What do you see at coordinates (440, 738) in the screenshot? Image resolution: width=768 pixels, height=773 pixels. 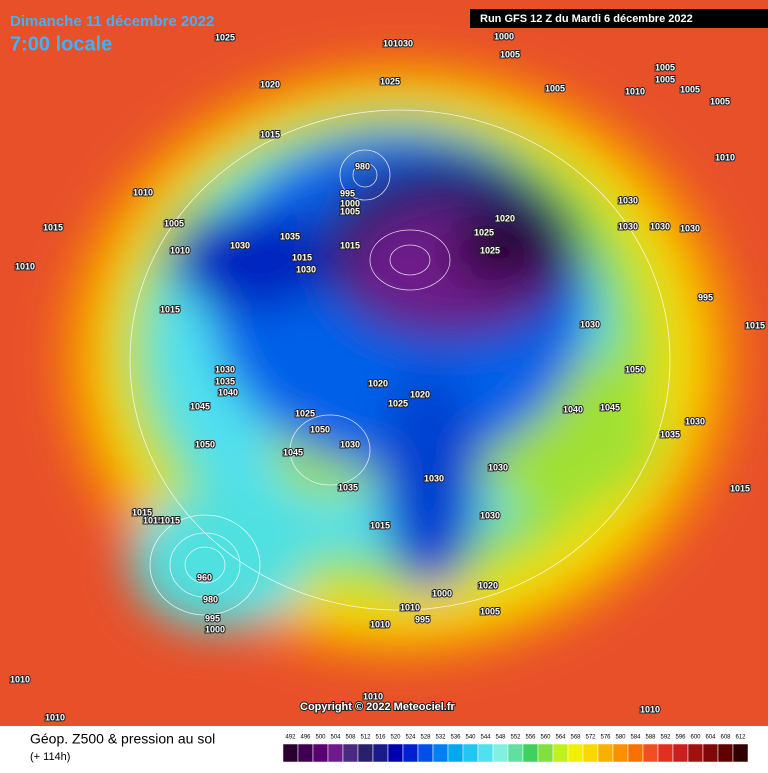 I see `legend-label: 532` at bounding box center [440, 738].